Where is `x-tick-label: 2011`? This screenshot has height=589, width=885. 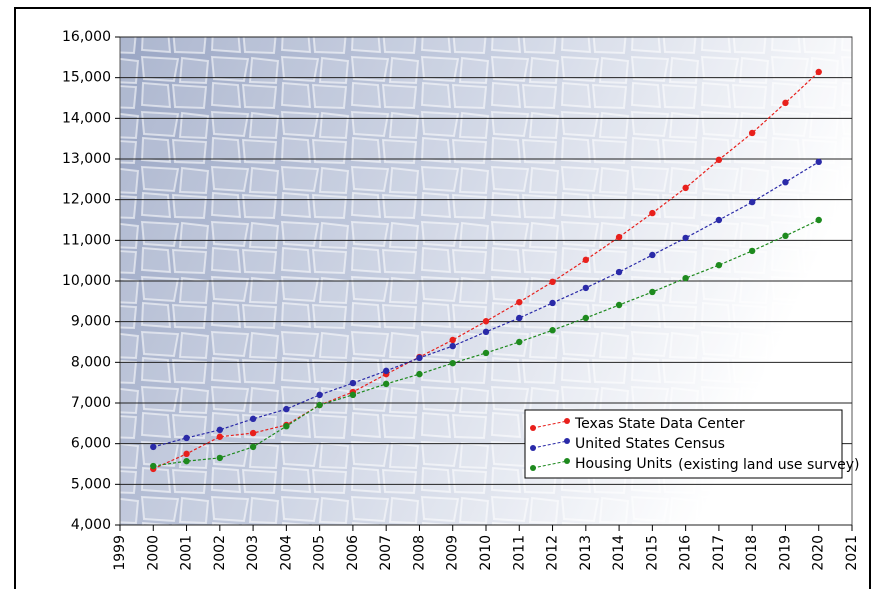 x-tick-label: 2011 is located at coordinates (519, 553).